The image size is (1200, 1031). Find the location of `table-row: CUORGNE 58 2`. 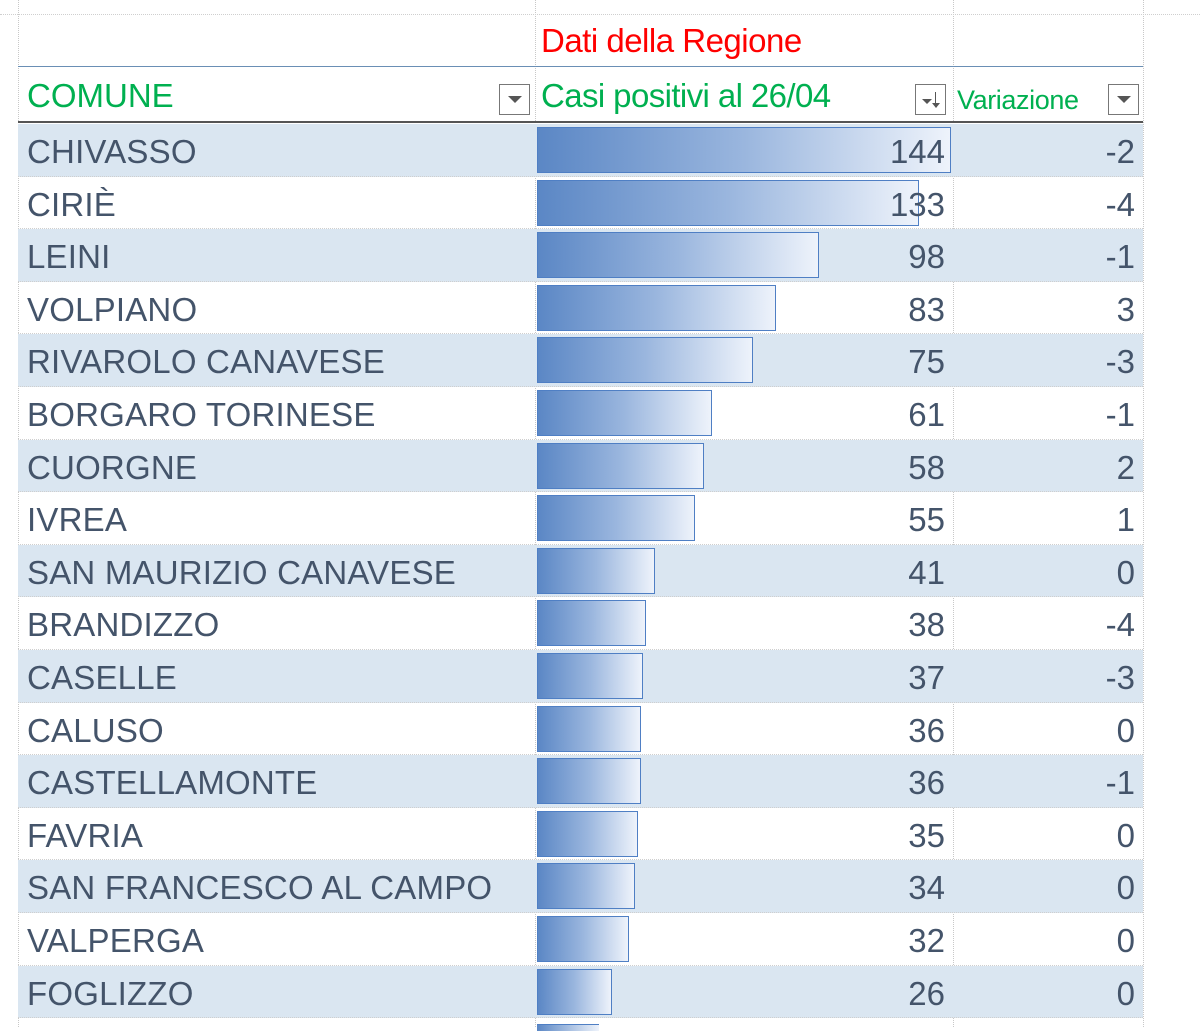

table-row: CUORGNE 58 2 is located at coordinates (580, 466).